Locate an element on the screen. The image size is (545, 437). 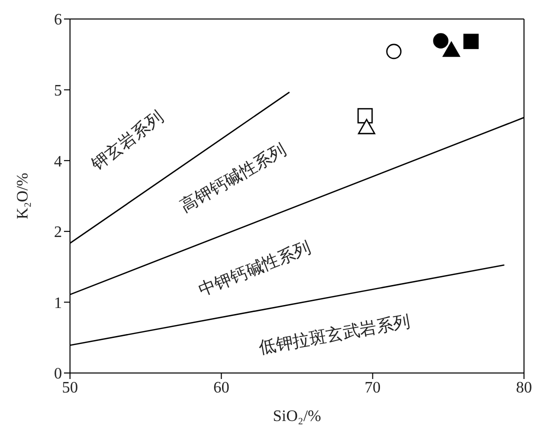
y-tick-label: 5 is located at coordinates (58, 91).